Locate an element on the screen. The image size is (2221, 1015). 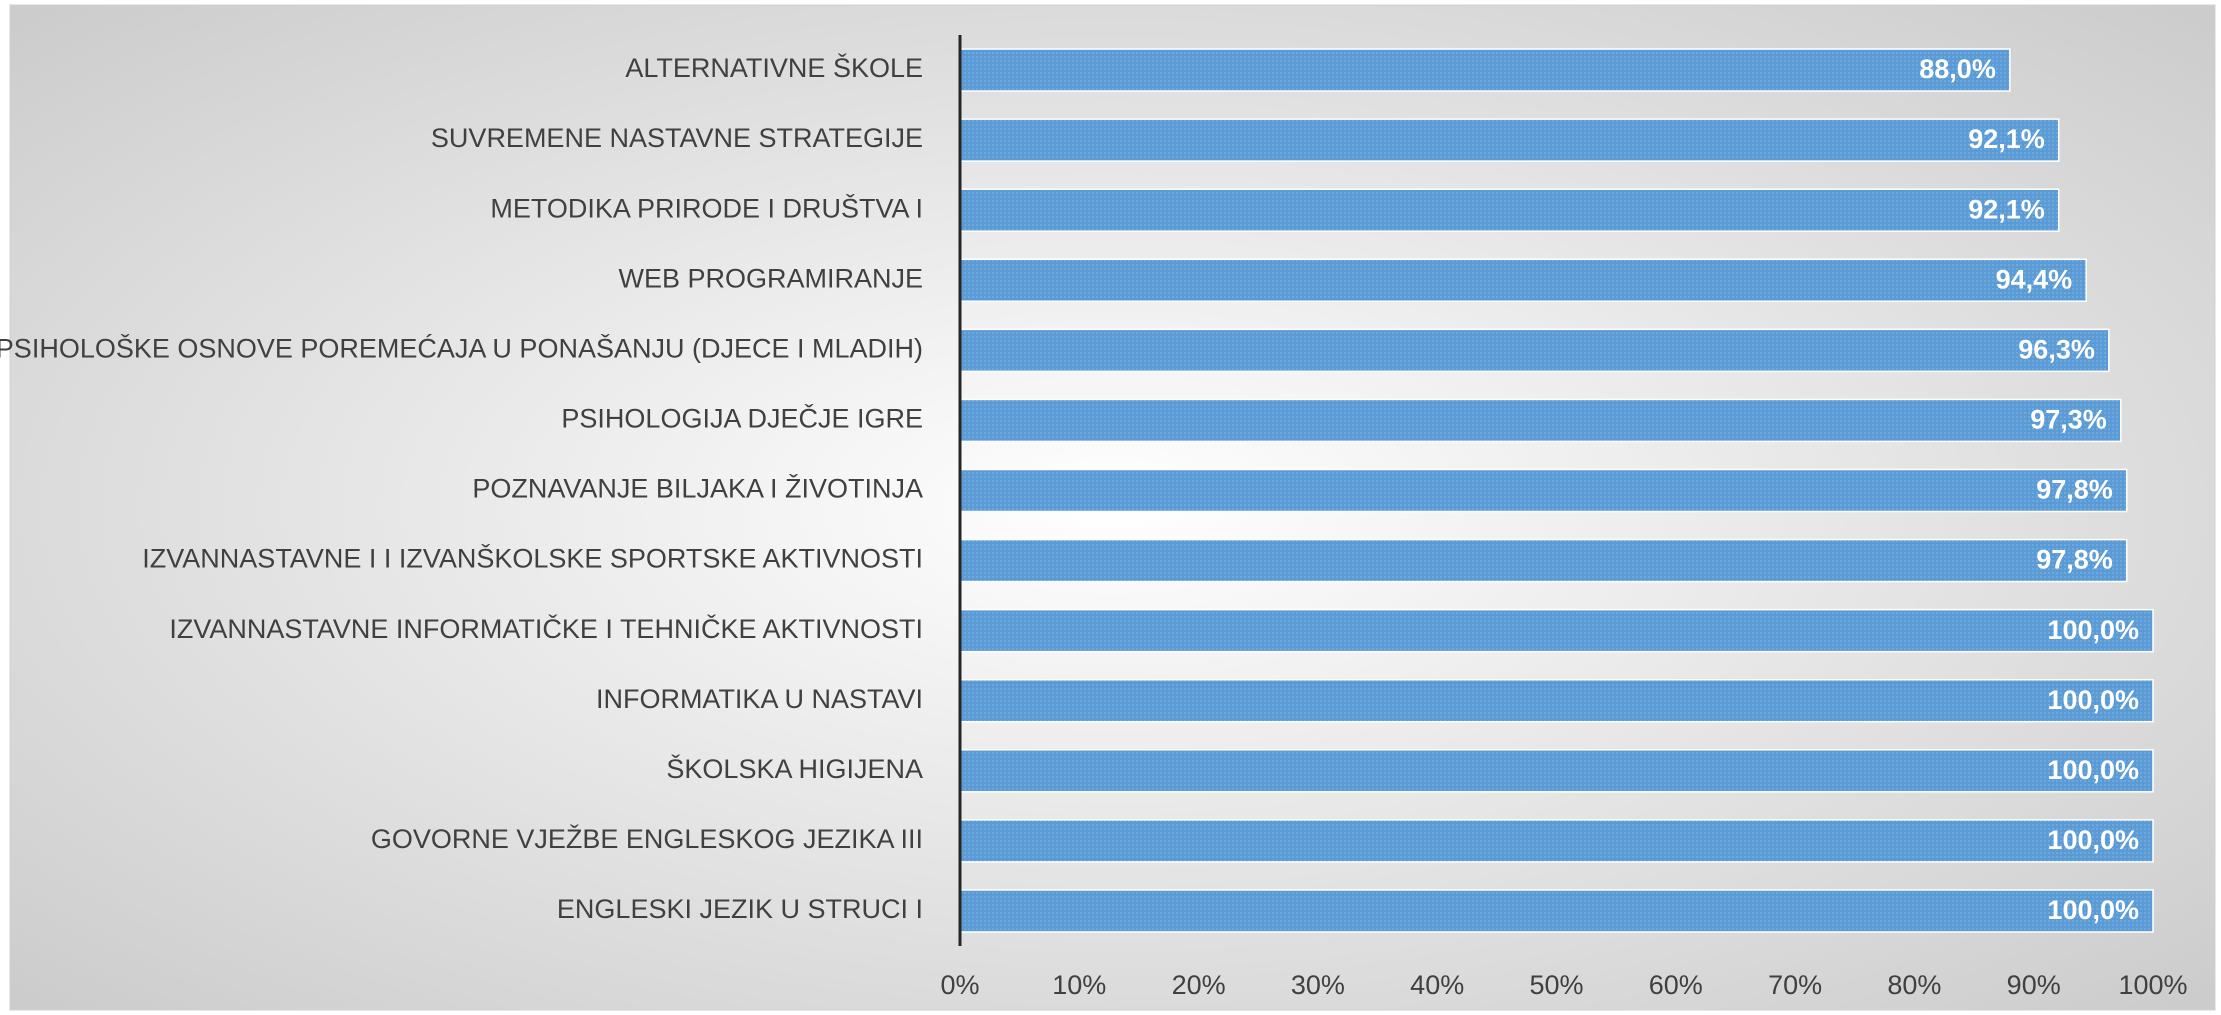
x-tick-label: 100% is located at coordinates (2152, 985).